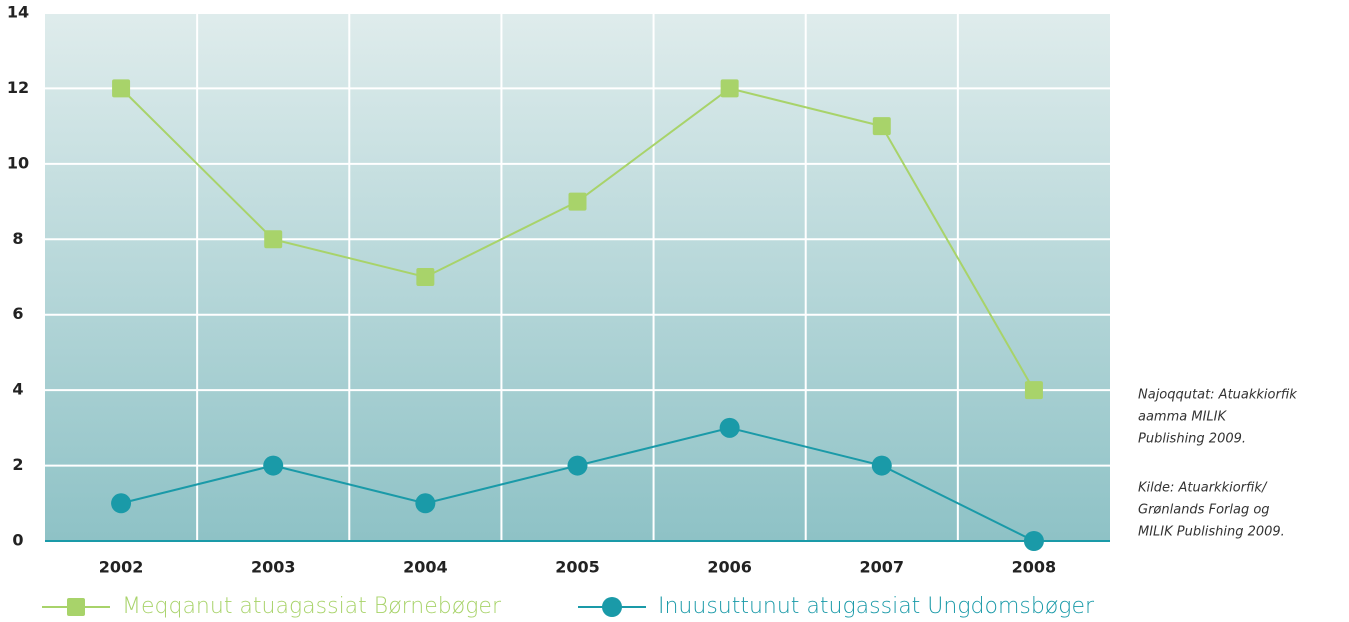 The image size is (1349, 622). I want to click on y-tick-label: 14, so click(18, 12).